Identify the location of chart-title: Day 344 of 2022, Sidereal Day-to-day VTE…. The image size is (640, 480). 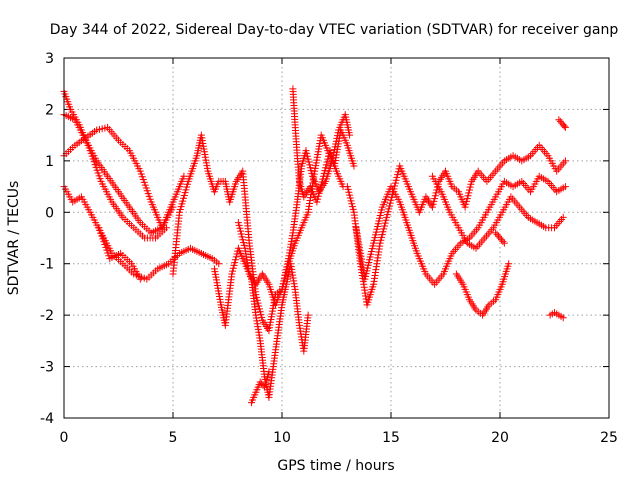
(334, 30).